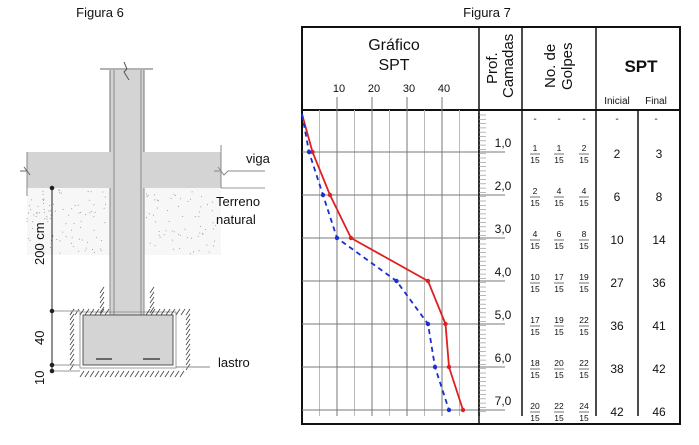 This screenshot has width=699, height=445. Describe the element at coordinates (584, 406) in the screenshot. I see `golpes-numerator: 24` at that location.